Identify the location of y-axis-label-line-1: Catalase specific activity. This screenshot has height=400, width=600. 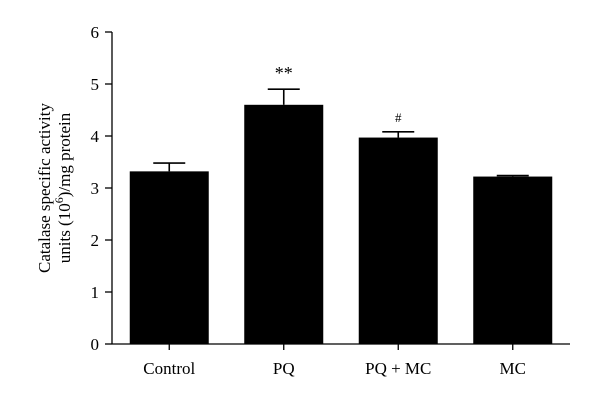
(44, 188).